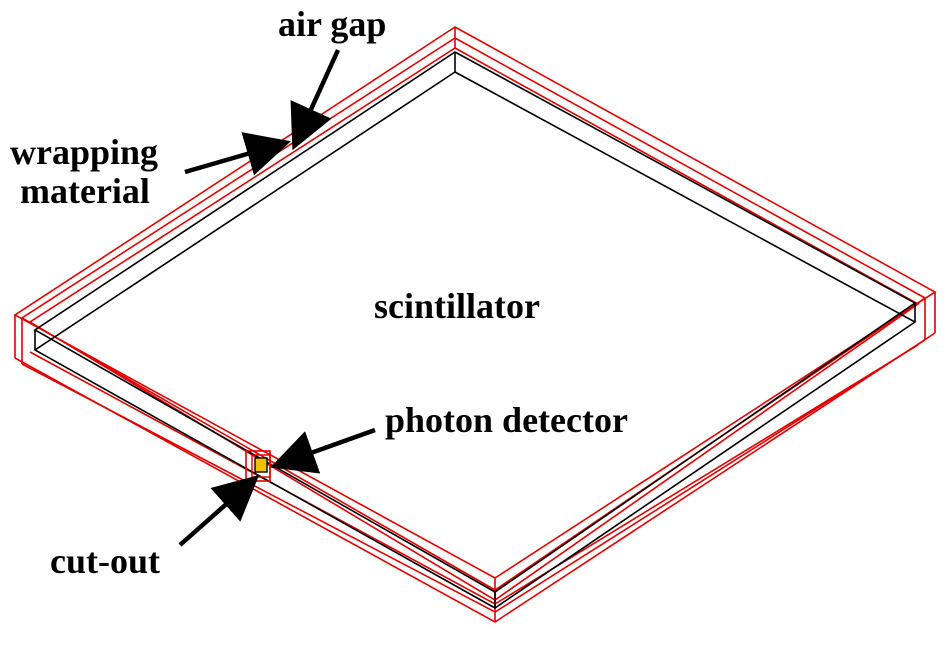 The height and width of the screenshot is (650, 950). Describe the element at coordinates (219, 511) in the screenshot. I see `cut-out-arrow` at that location.